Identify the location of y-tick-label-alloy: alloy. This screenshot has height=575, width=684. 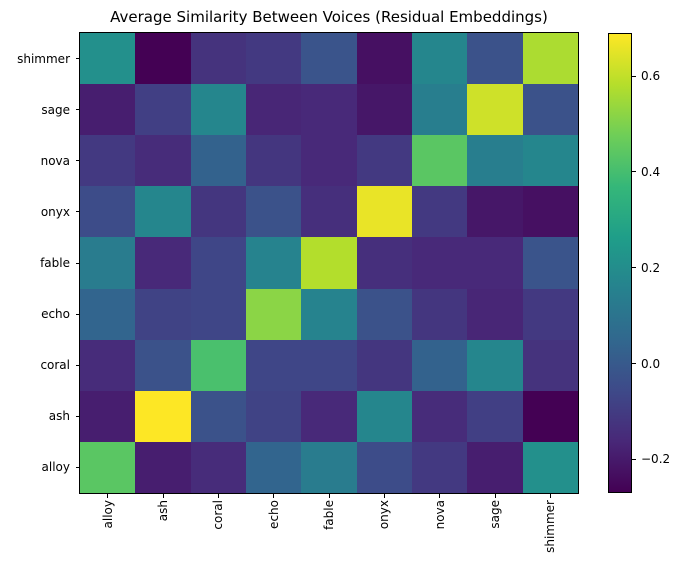
(55, 467).